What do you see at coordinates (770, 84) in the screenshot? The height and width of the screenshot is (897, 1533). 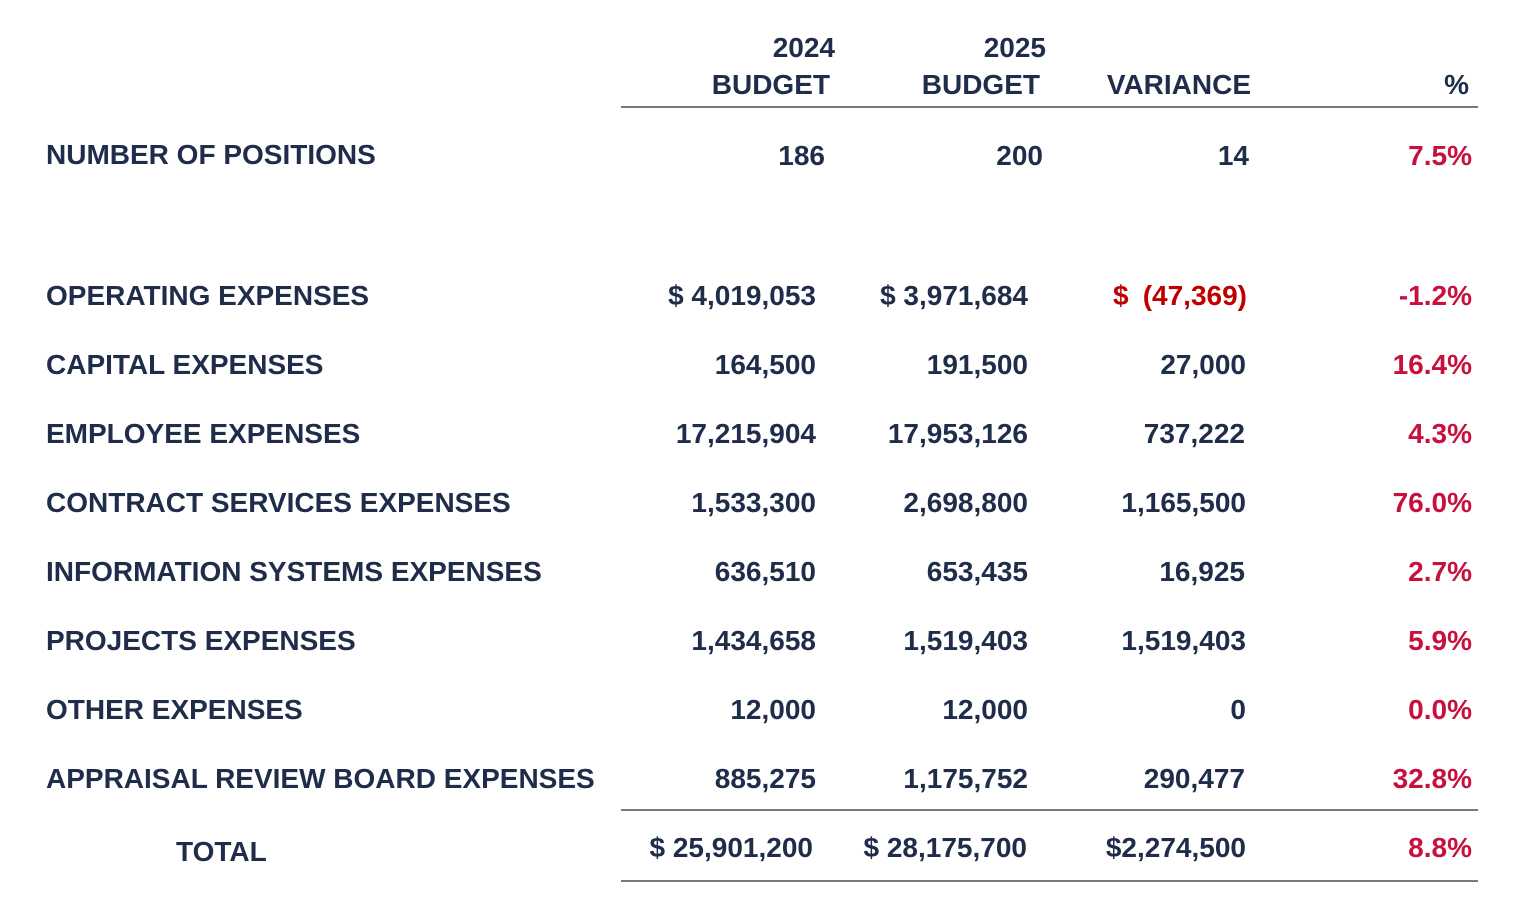 I see `header-2024-label: BUDGET` at bounding box center [770, 84].